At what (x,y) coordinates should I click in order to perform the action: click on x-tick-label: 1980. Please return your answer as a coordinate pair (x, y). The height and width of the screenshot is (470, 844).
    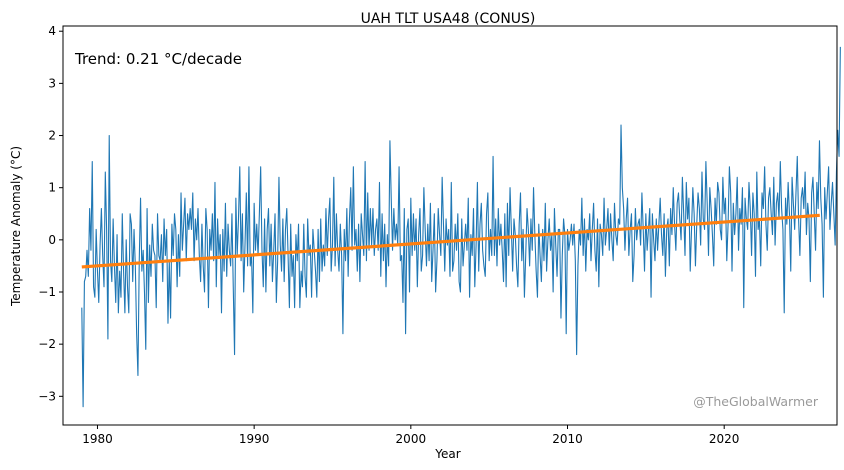
    Looking at the image, I should click on (97, 439).